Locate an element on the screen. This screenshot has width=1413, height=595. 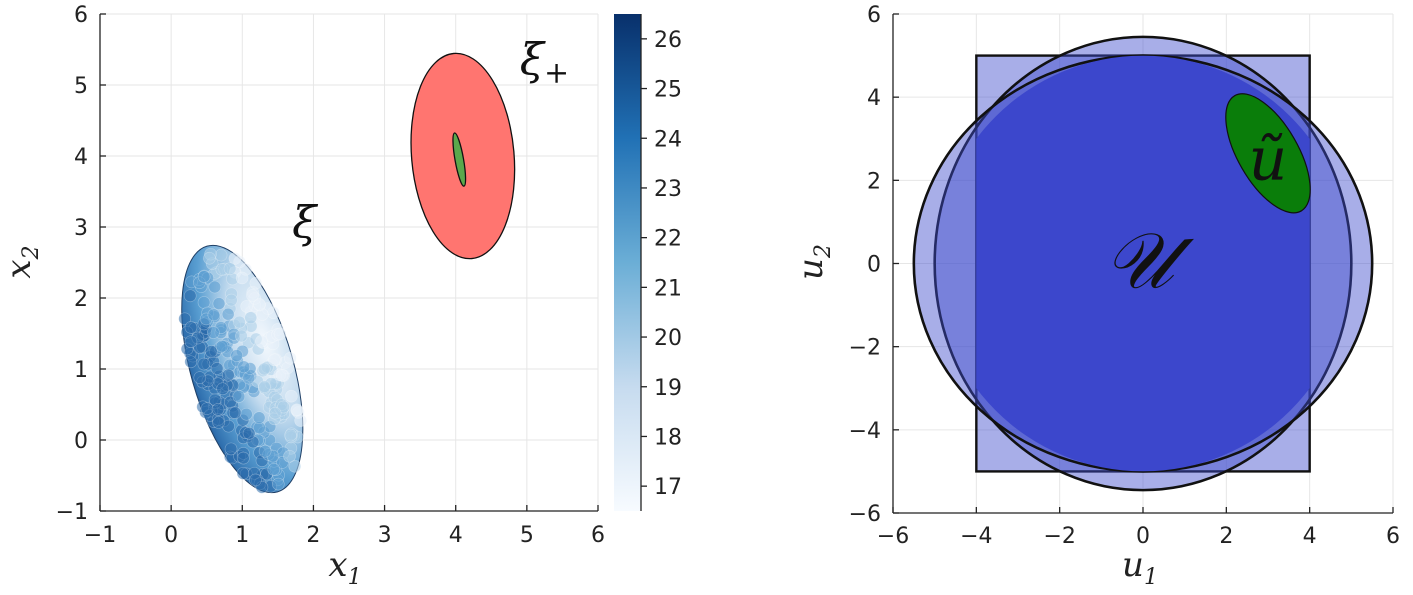
left-x-tick-label: 2 is located at coordinates (313, 535).